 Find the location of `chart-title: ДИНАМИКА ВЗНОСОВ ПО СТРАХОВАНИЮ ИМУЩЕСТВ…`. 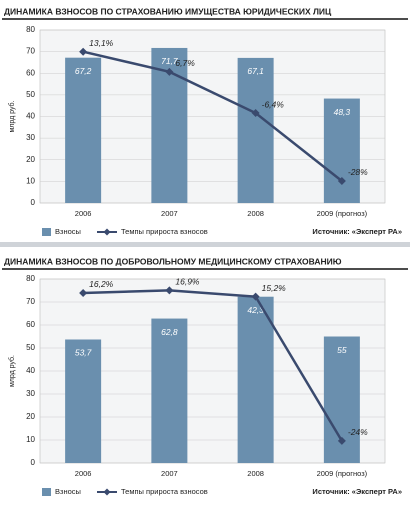

chart-title: ДИНАМИКА ВЗНОСОВ ПО СТРАХОВАНИЮ ИМУЩЕСТВ… is located at coordinates (168, 11).